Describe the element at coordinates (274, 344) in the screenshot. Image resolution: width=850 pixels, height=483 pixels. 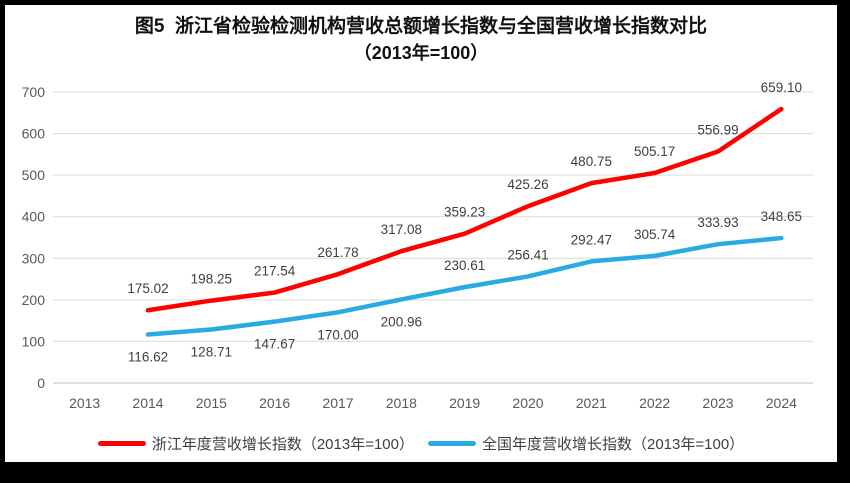
I see `data-label: 147.67` at that location.